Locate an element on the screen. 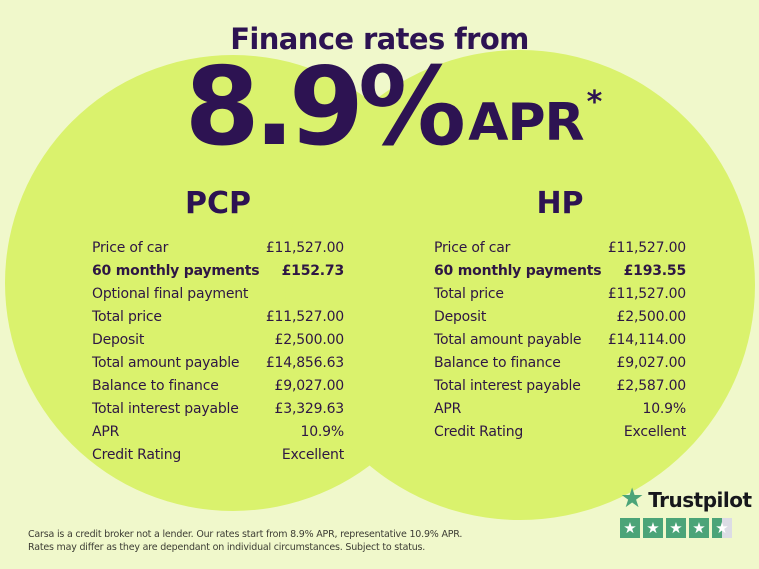 This screenshot has width=759, height=569. row-value: £2,587.00 is located at coordinates (651, 385).